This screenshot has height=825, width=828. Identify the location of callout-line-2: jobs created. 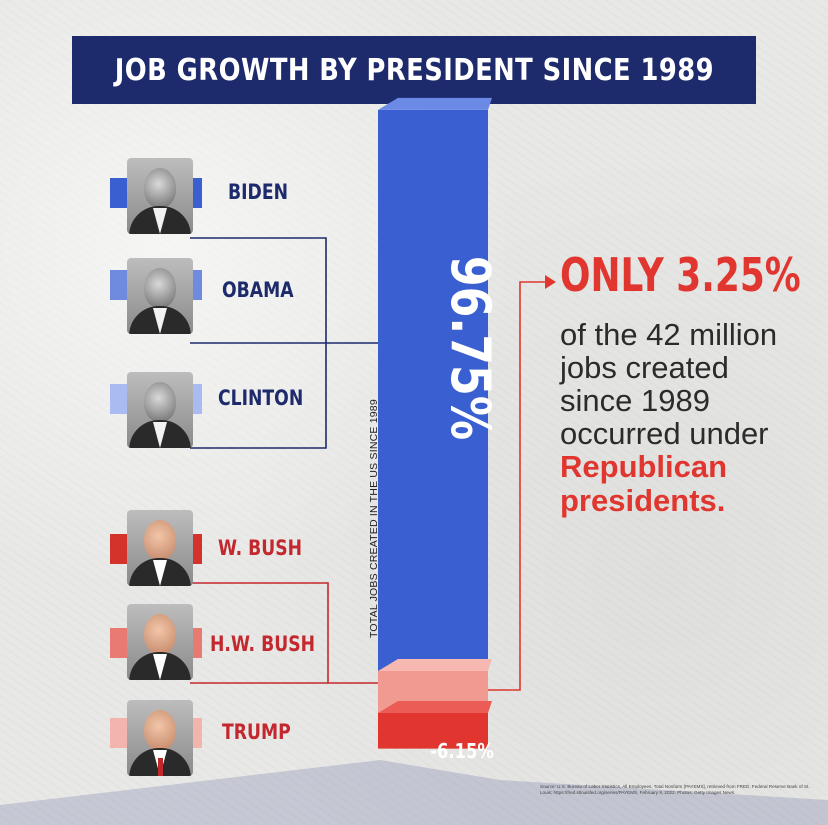
(644, 367).